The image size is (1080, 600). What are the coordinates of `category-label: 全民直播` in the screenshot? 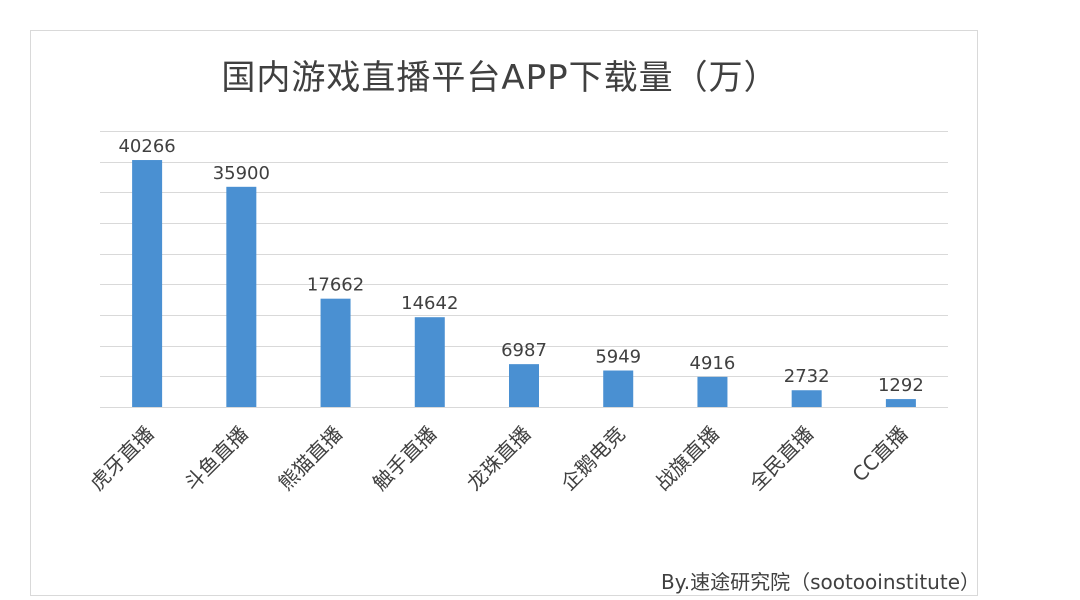 It's located at (782, 459).